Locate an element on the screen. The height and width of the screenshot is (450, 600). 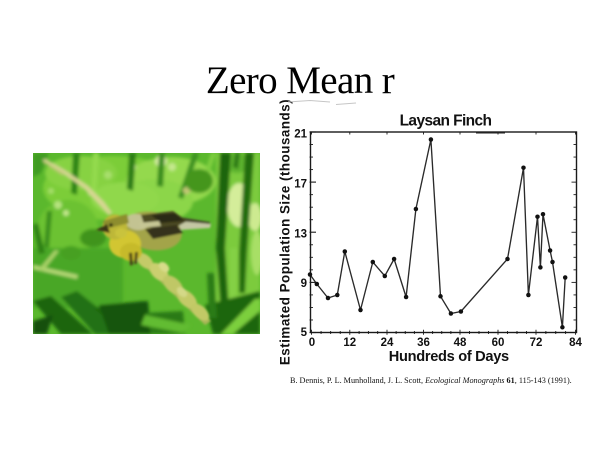
svg-text: 12 is located at coordinates (349, 343).